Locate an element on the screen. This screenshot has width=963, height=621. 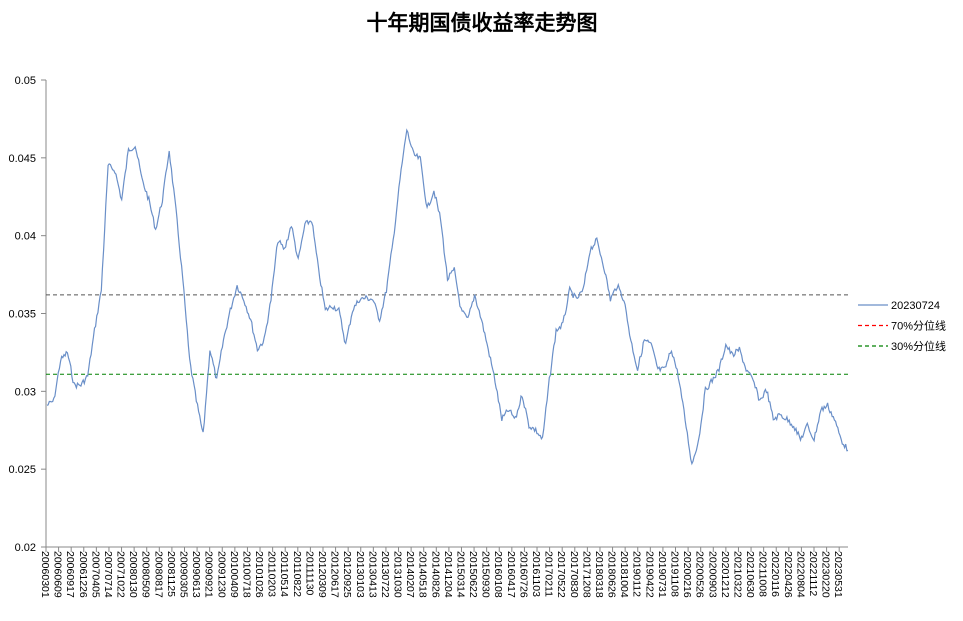
legend-item-30pct: 30%分位线 is located at coordinates (902, 346).